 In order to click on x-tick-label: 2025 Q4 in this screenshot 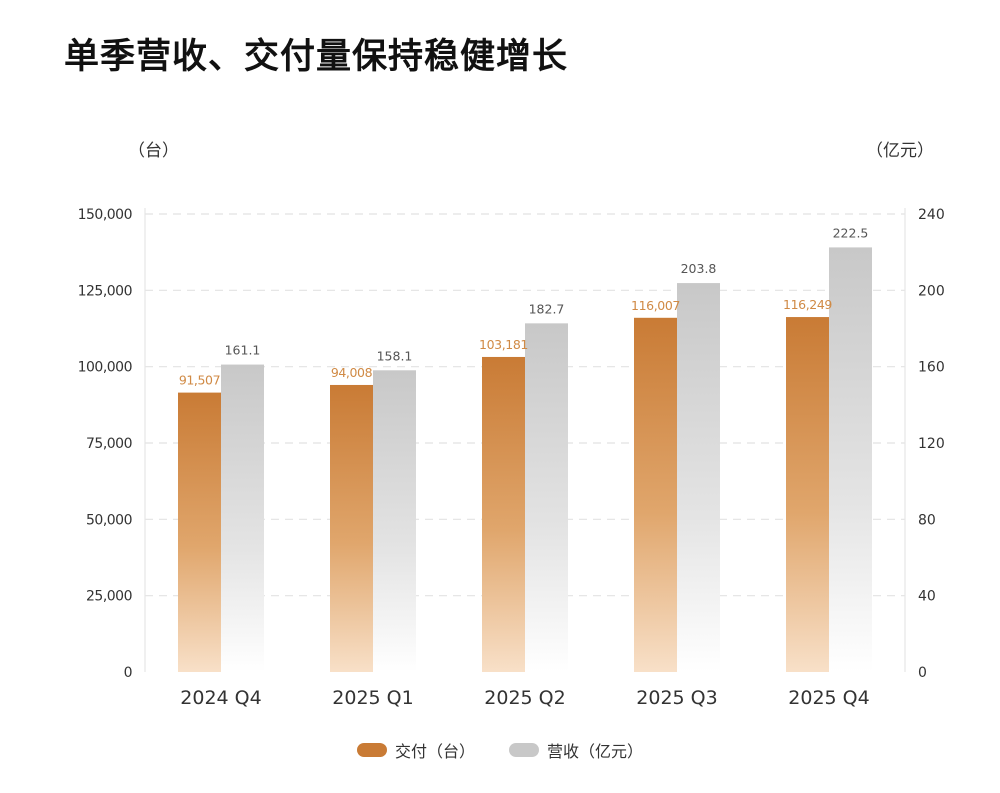, I will do `click(828, 698)`.